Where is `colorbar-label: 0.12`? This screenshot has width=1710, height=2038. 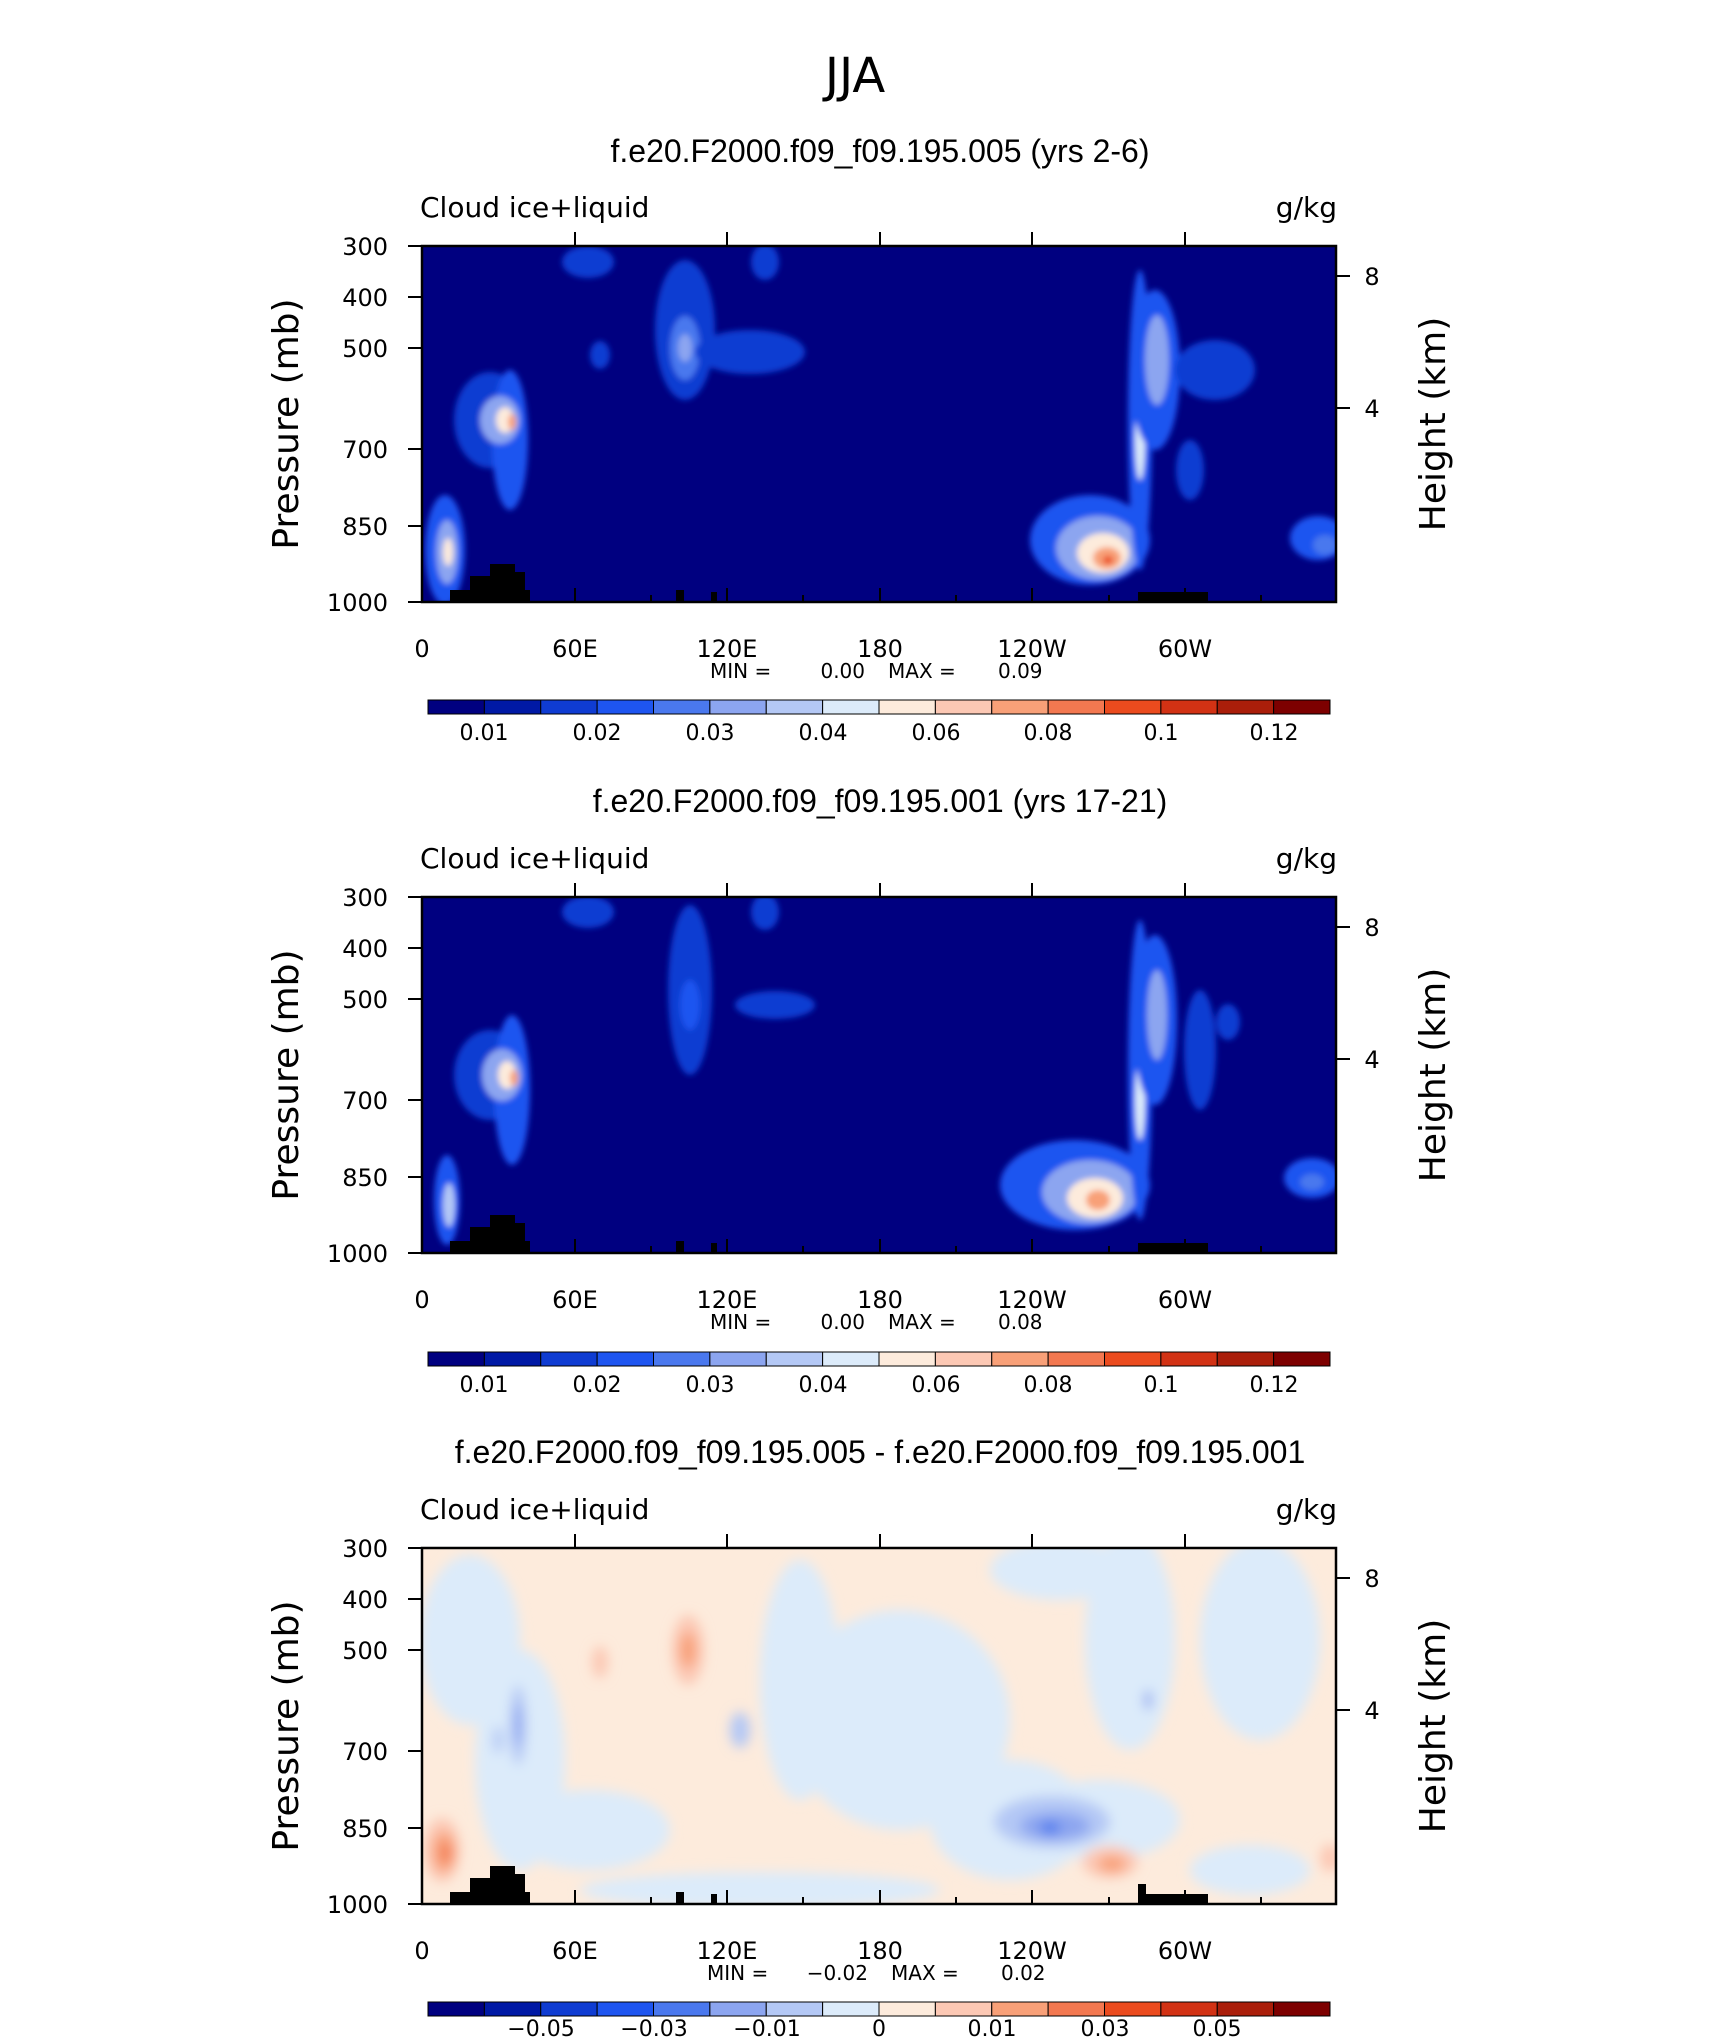 colorbar-label: 0.12 is located at coordinates (1274, 1385).